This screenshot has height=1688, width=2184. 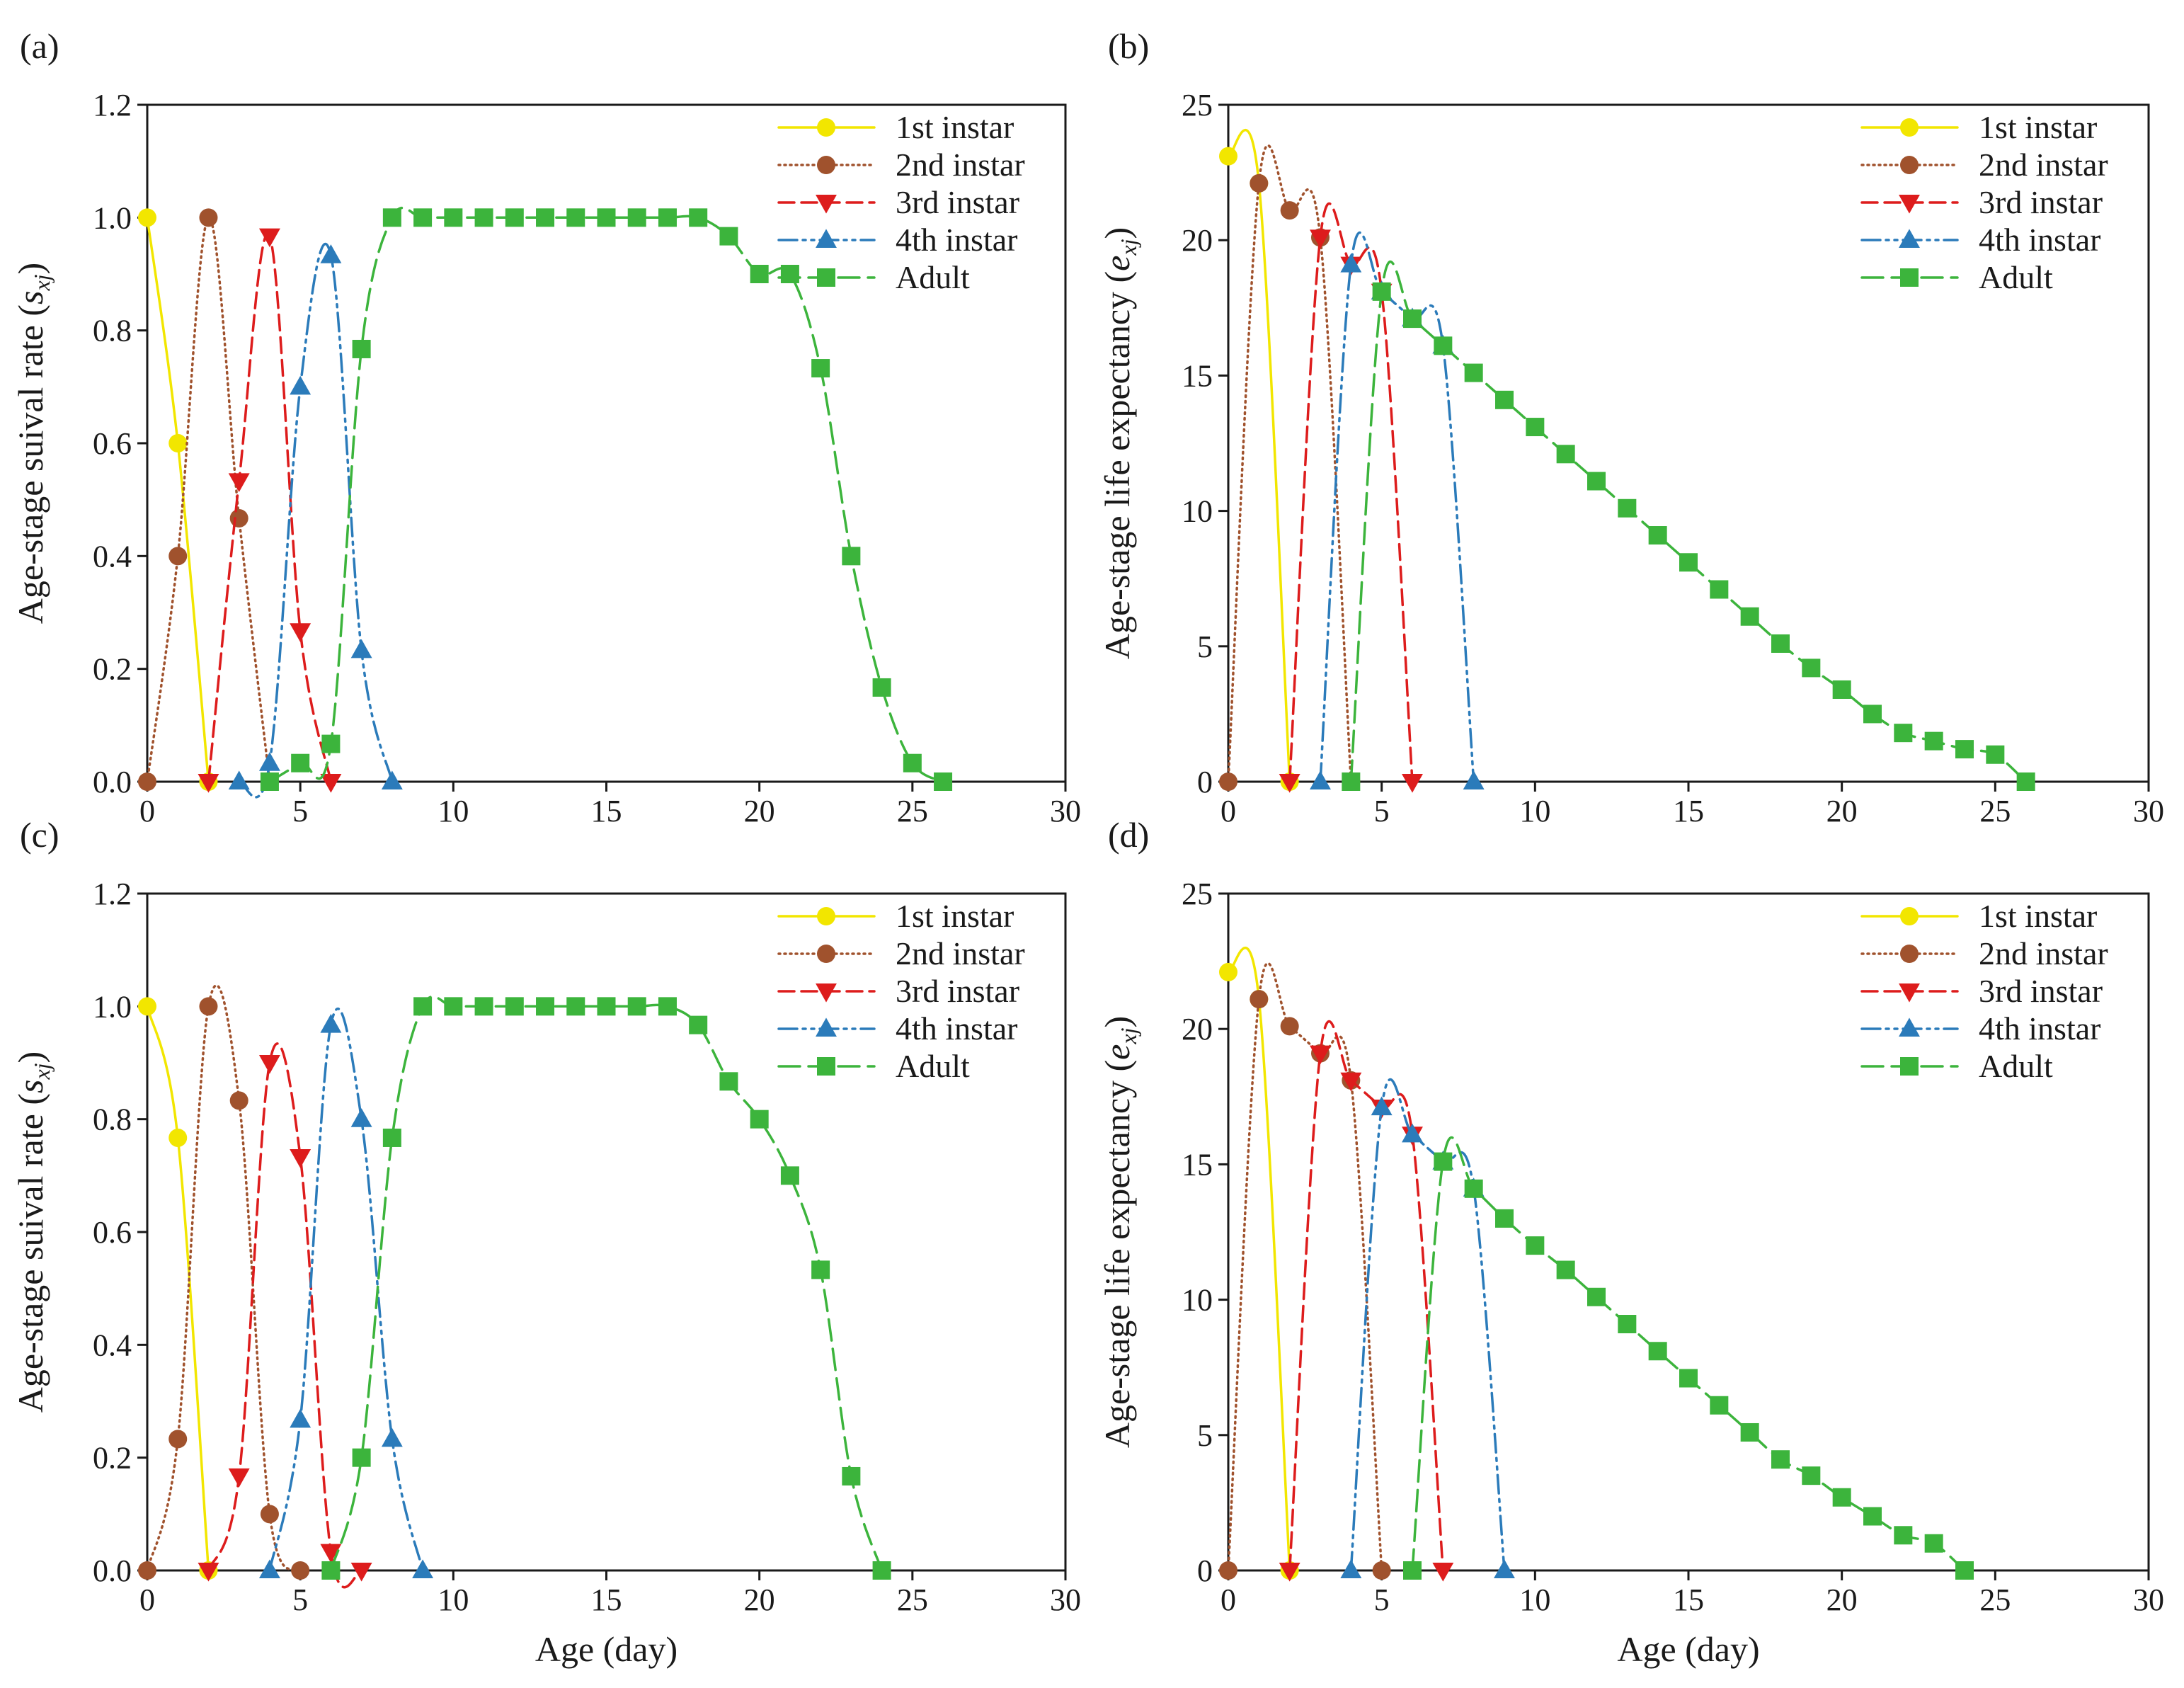 What do you see at coordinates (1128, 46) in the screenshot?
I see `panel-letter: (b)` at bounding box center [1128, 46].